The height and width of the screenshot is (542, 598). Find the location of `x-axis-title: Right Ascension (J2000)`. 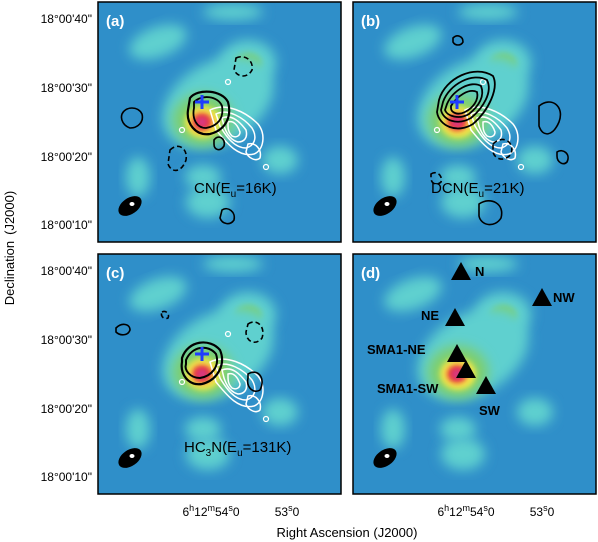

x-axis-title: Right Ascension (J2000) is located at coordinates (347, 532).